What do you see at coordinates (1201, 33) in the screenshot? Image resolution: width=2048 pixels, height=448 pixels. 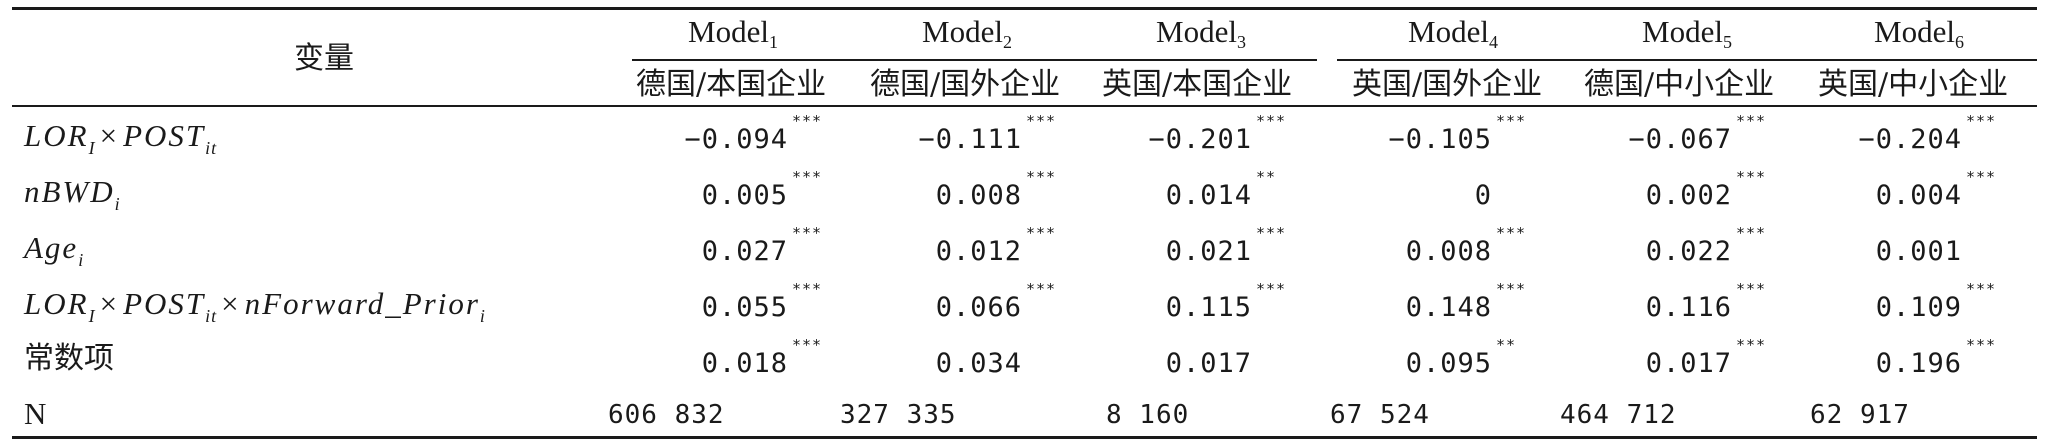 I see `model-3-header: Model3` at bounding box center [1201, 33].